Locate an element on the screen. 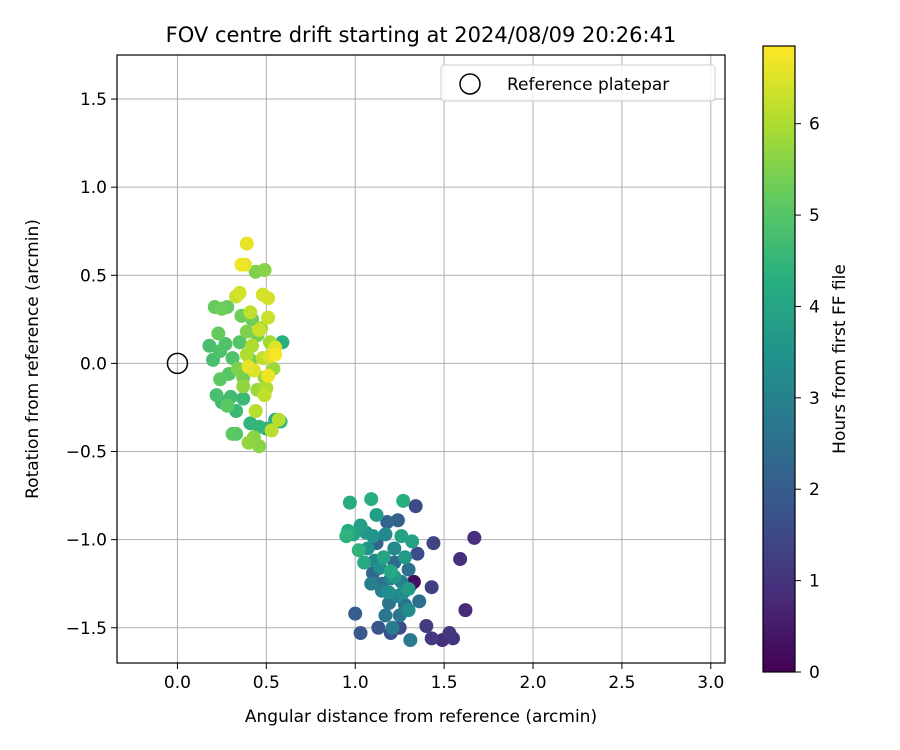 The image size is (900, 750). colorbar-tick-label: 6 is located at coordinates (814, 125).